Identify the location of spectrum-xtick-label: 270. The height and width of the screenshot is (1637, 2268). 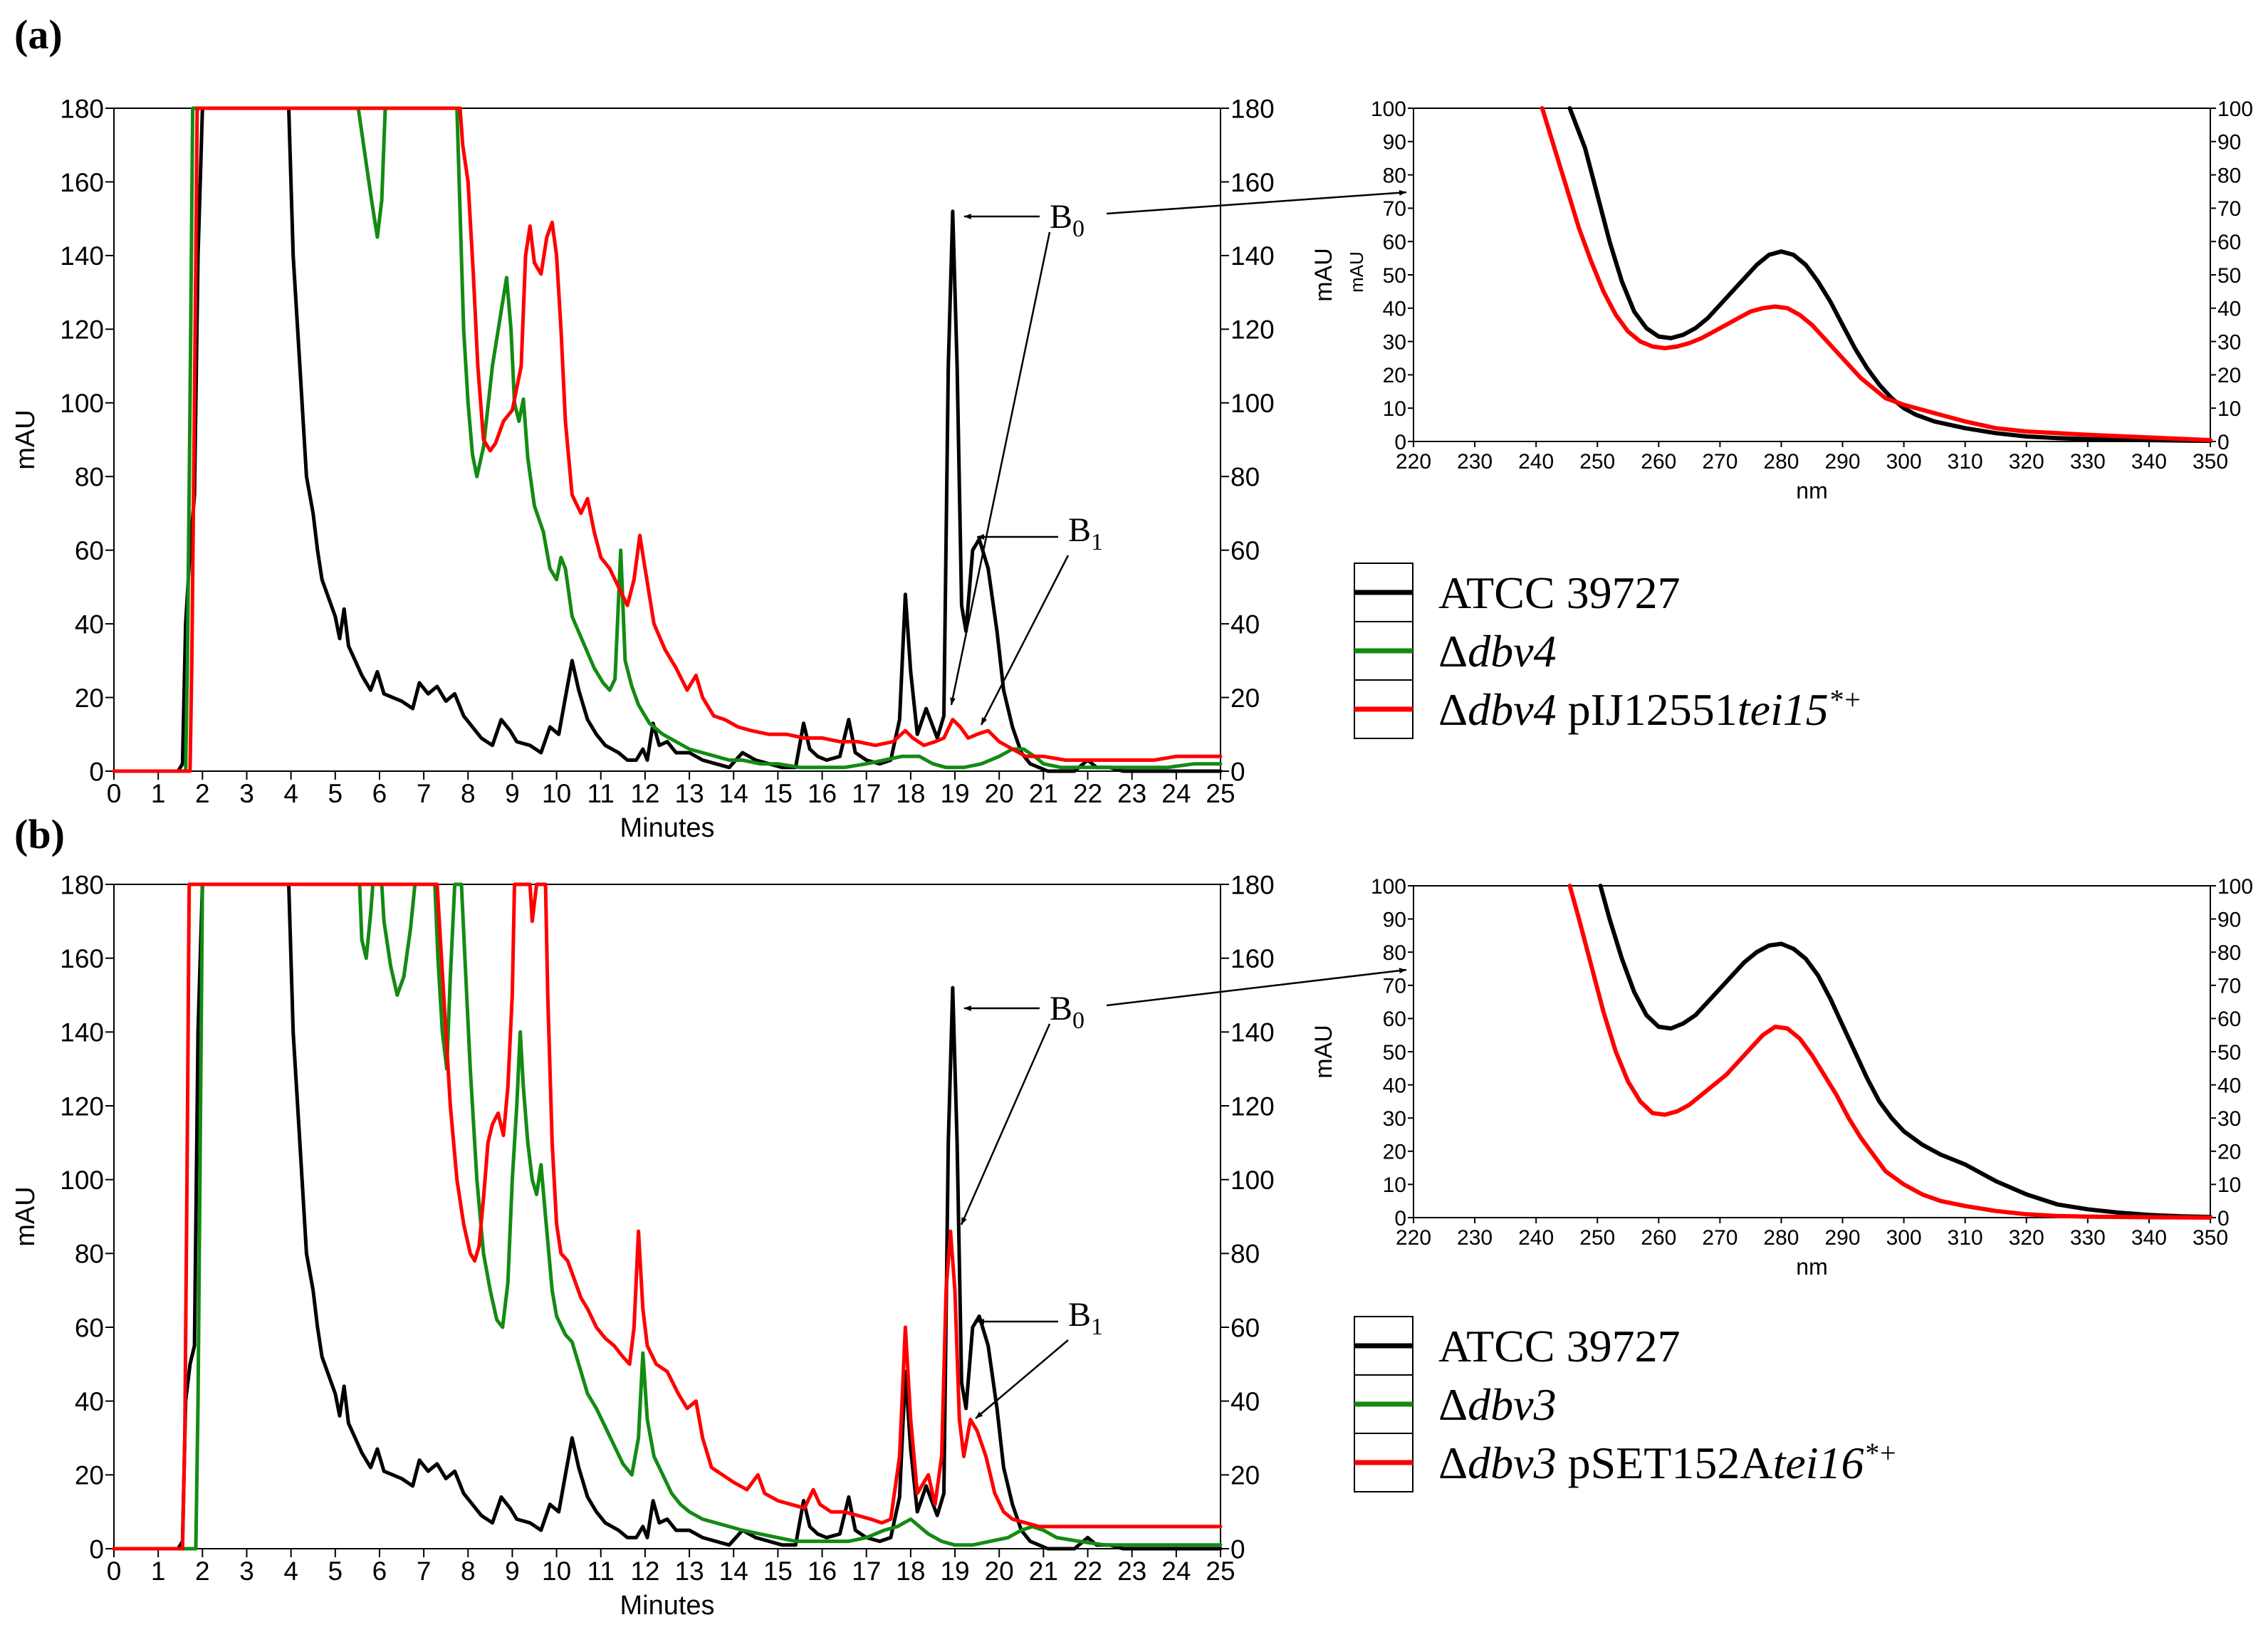
(1720, 462).